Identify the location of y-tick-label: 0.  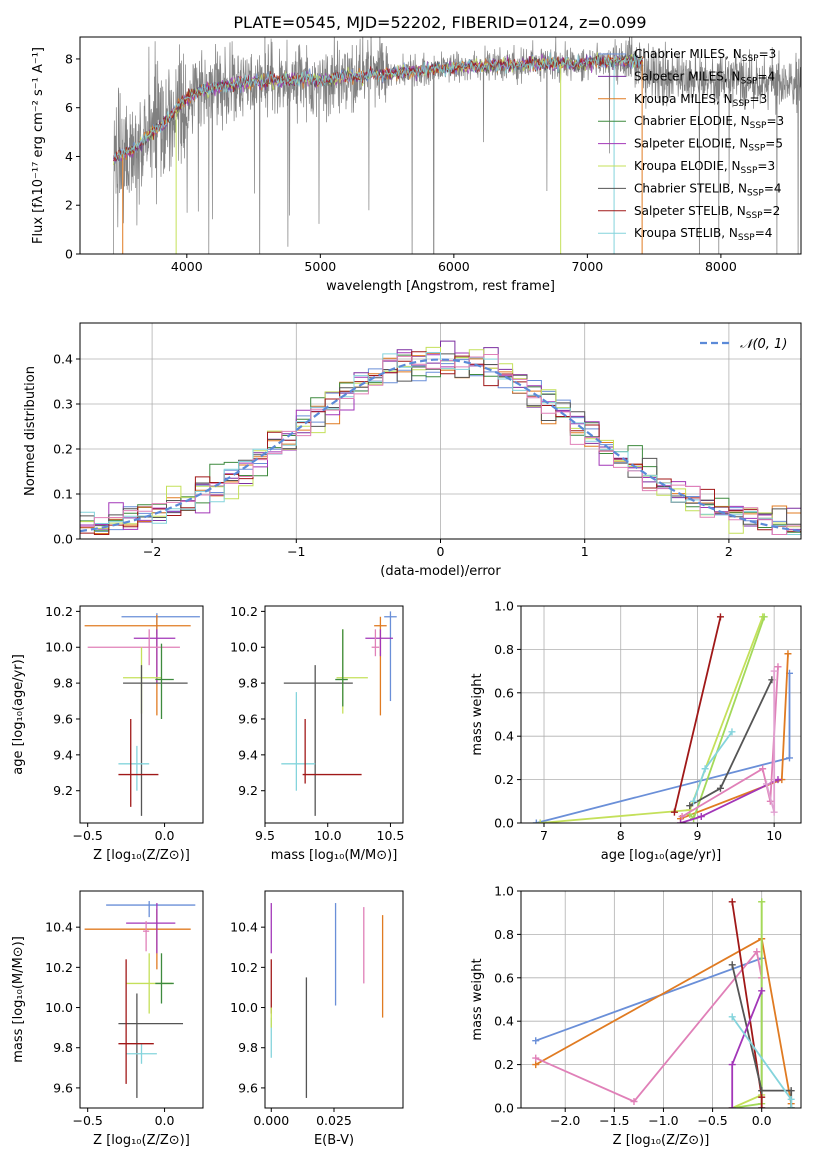
(69, 254).